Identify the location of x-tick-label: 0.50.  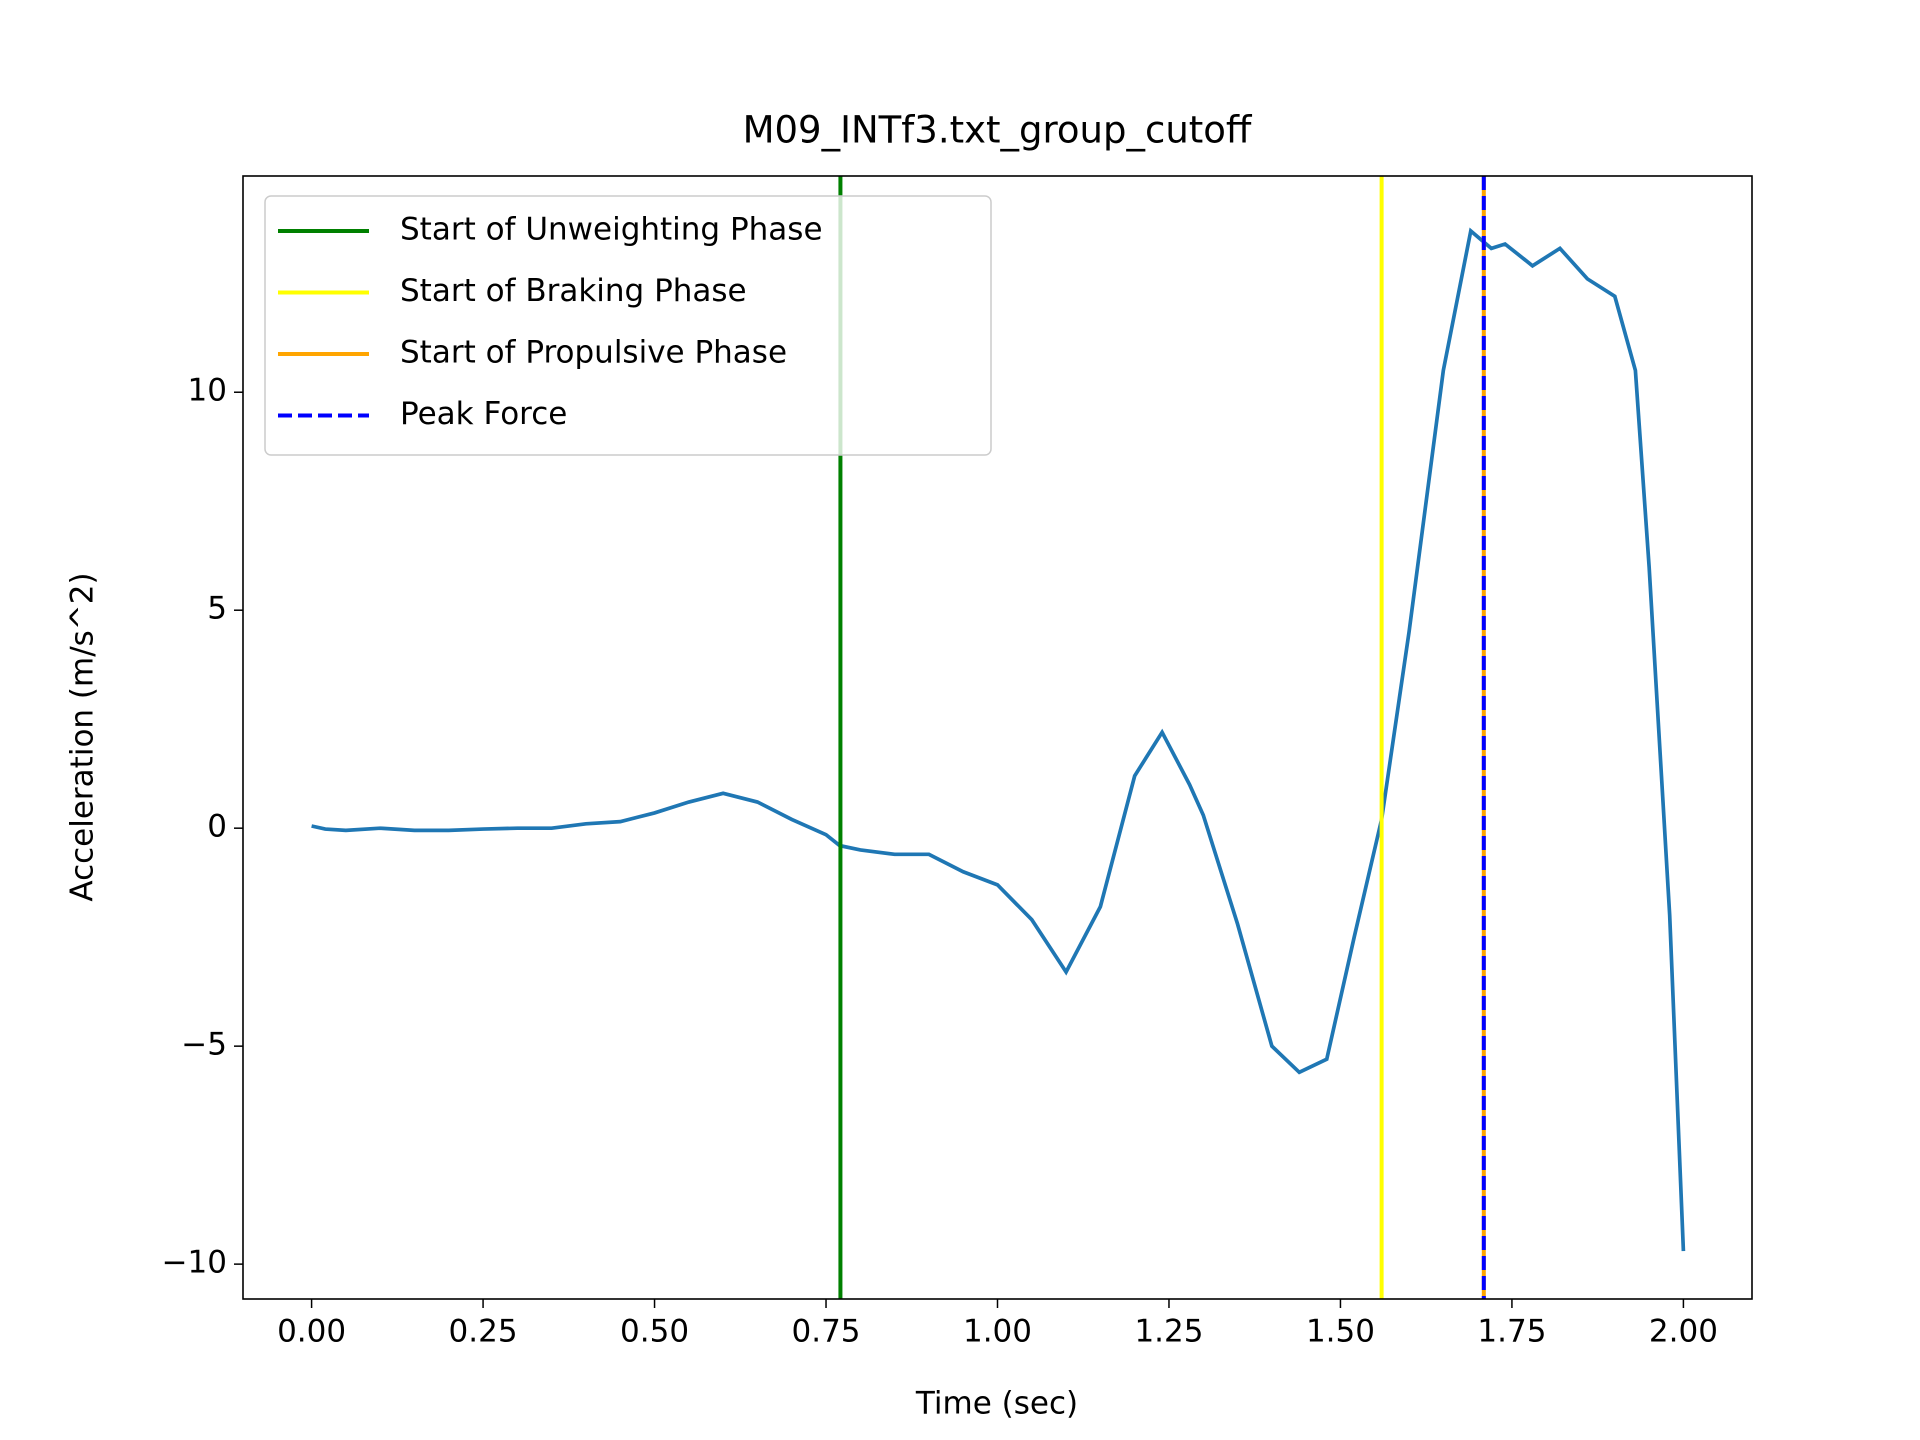
(654, 1332).